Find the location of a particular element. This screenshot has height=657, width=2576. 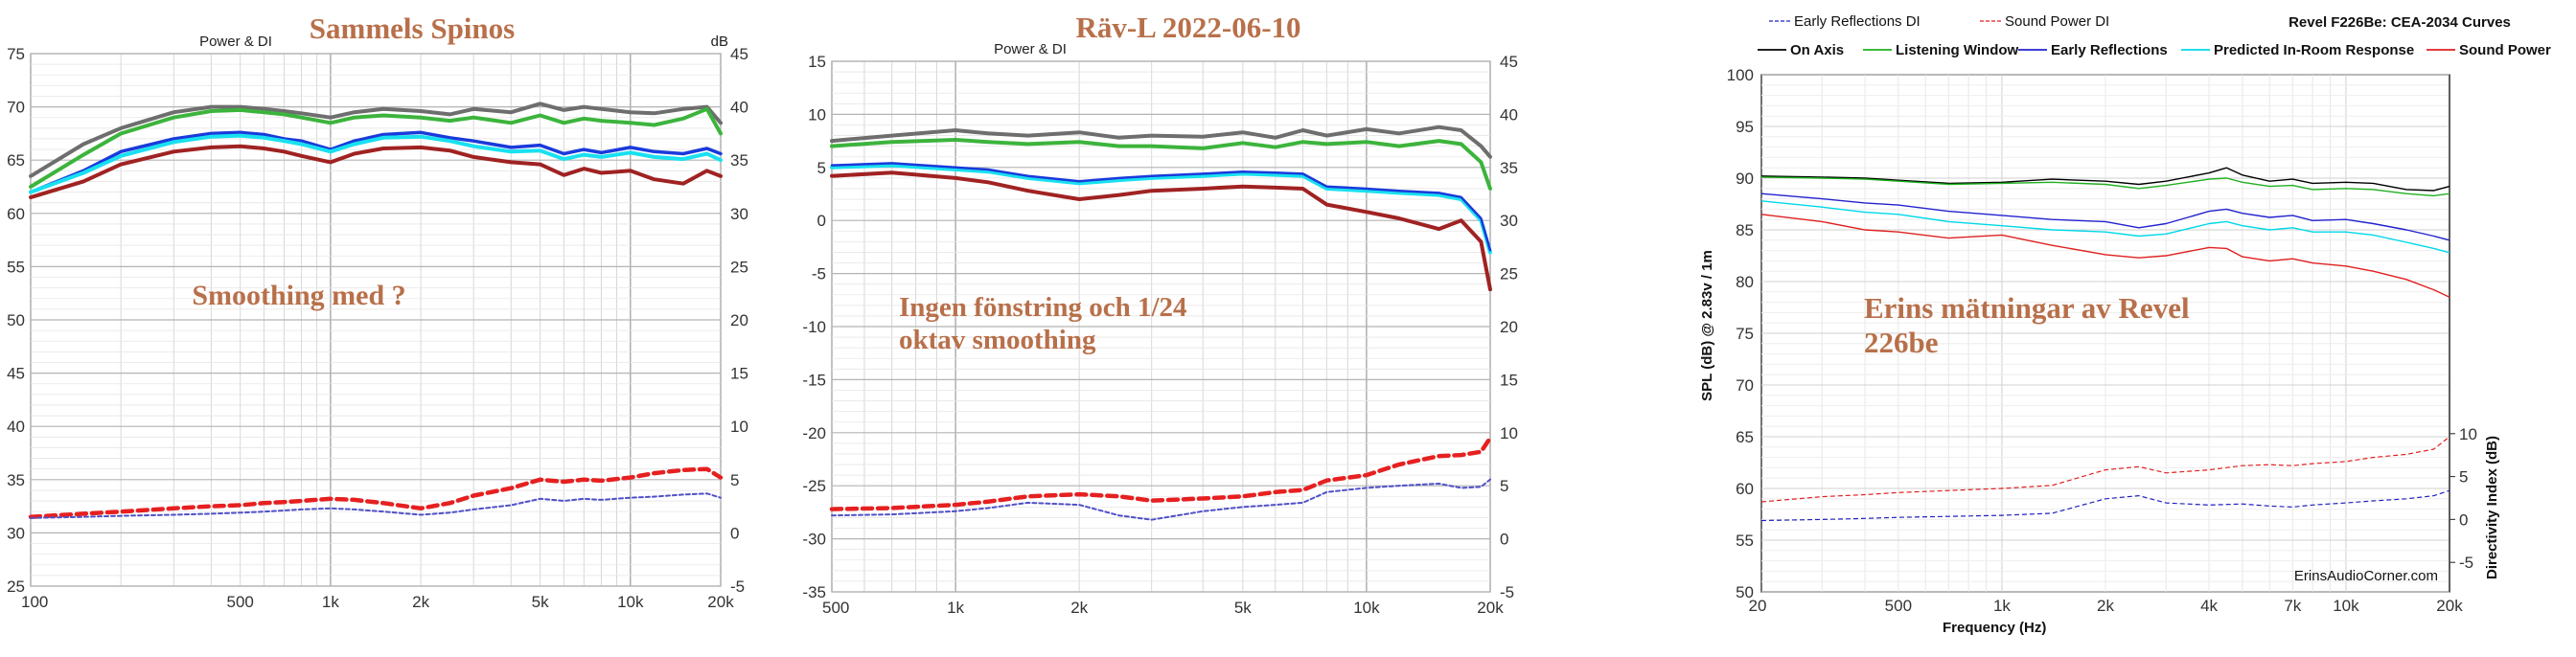

annotation-text: 226be is located at coordinates (1901, 343).